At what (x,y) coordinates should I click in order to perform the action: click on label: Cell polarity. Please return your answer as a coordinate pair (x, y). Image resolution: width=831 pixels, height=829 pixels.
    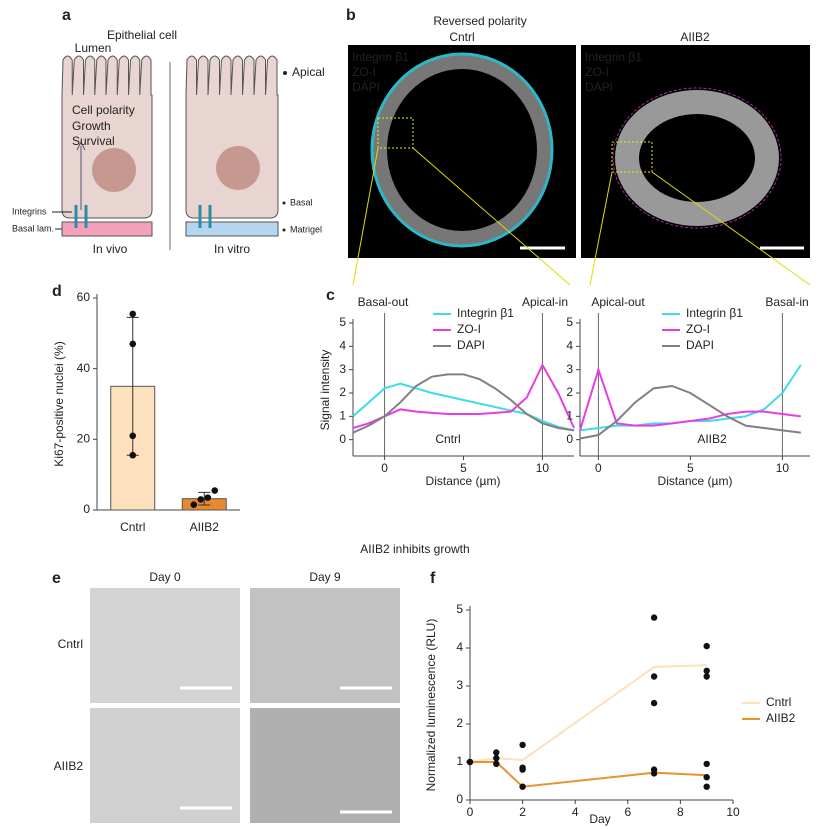
    Looking at the image, I should click on (103, 110).